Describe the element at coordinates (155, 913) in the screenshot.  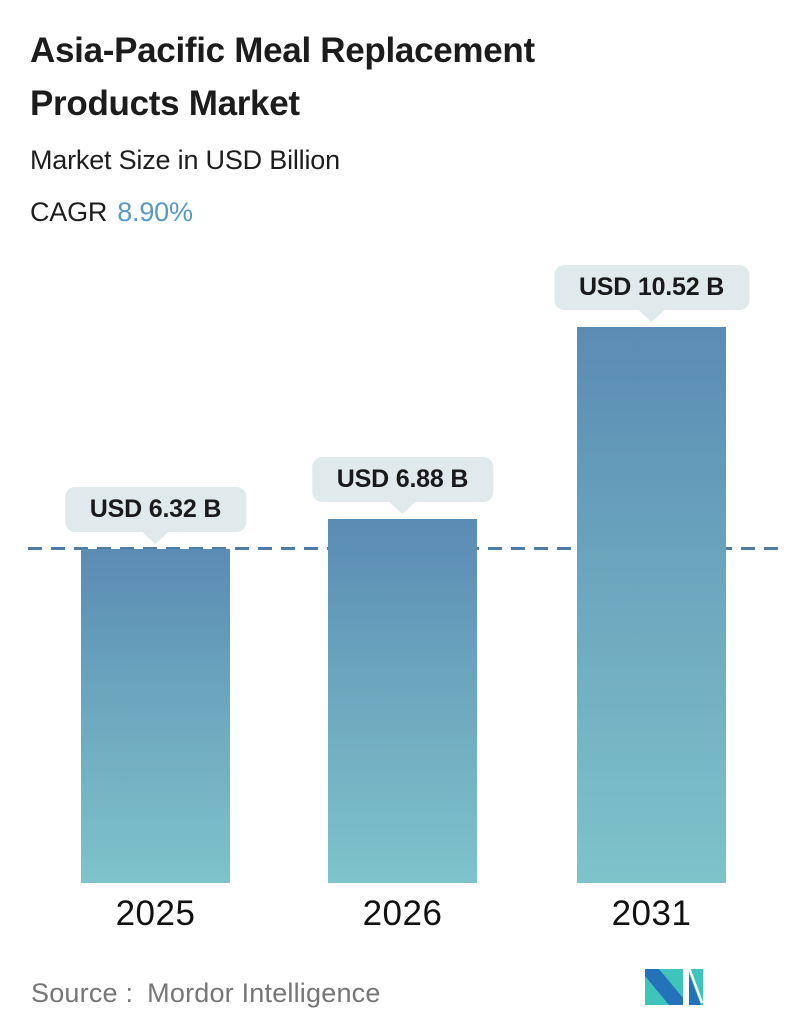
I see `x-axis-label-2025: 2025` at that location.